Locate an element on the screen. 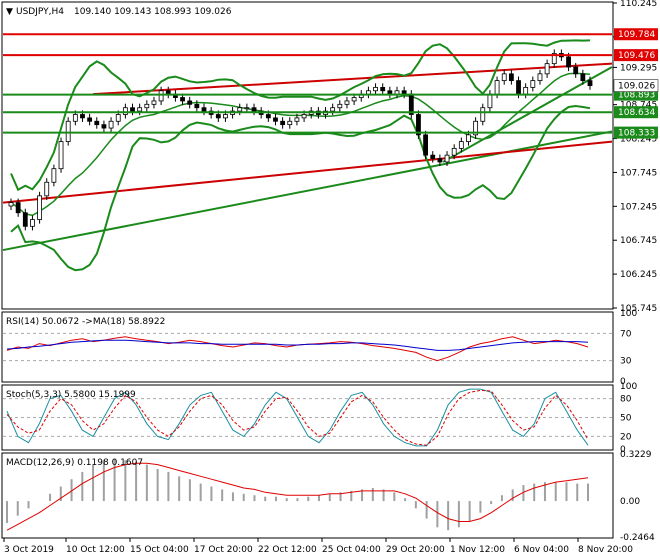 The width and height of the screenshot is (660, 560). chart-header-ohlc: 109.140 109.143 108.993 109.026 is located at coordinates (153, 12).